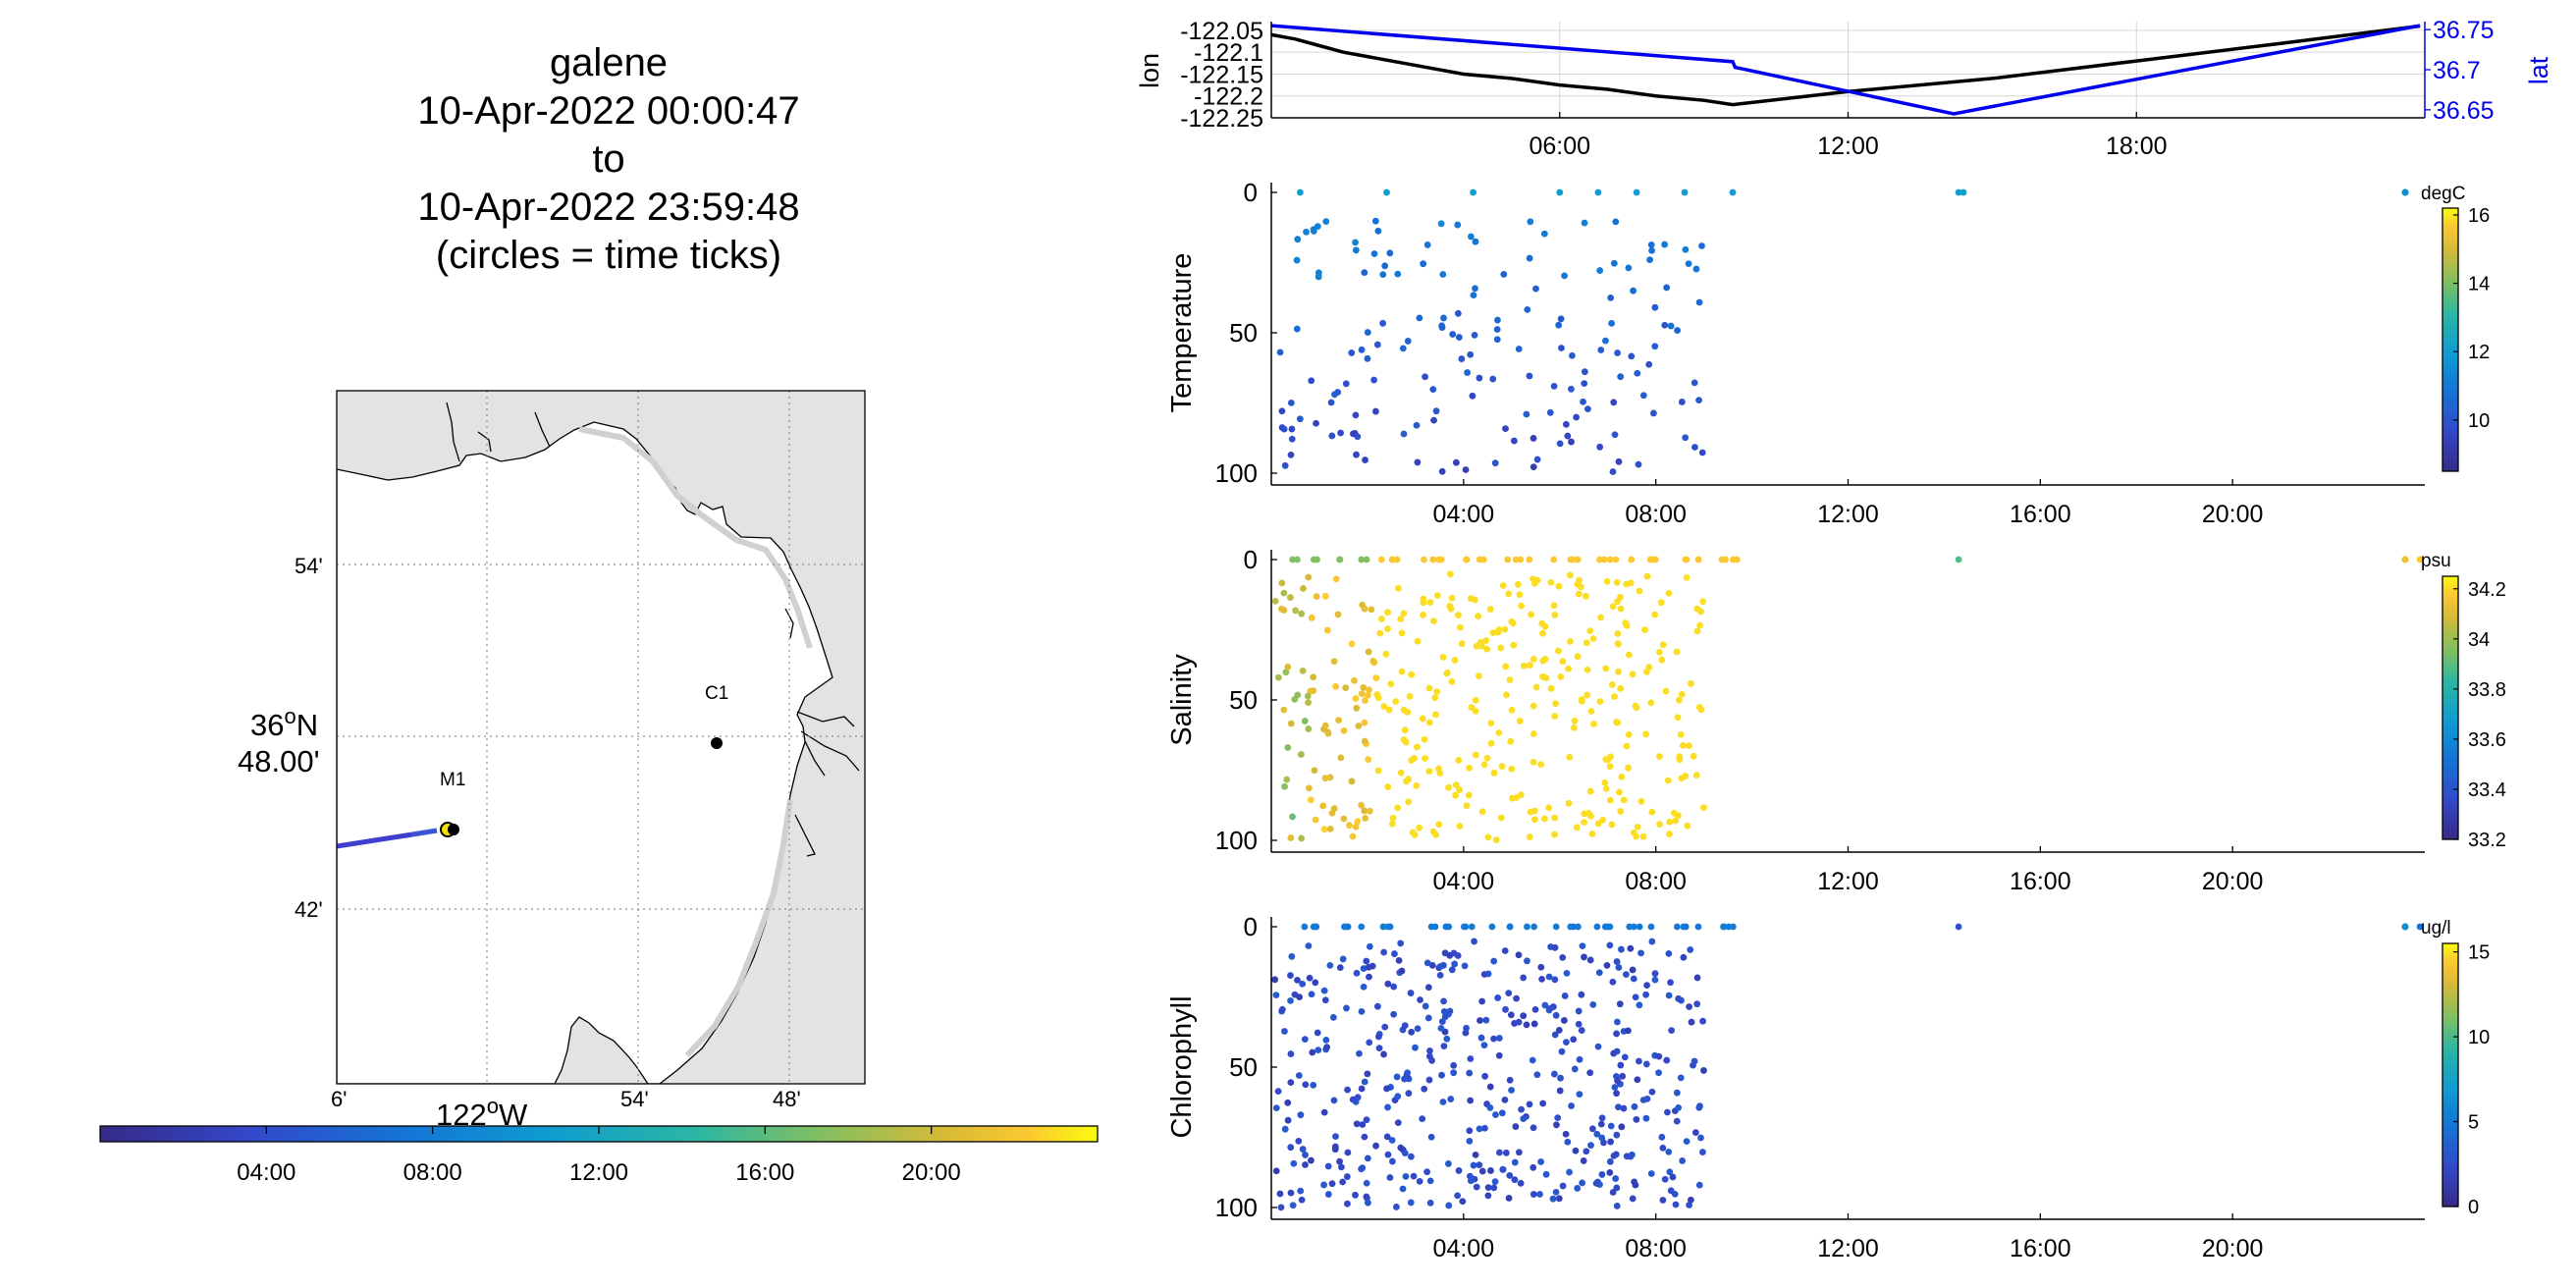  What do you see at coordinates (1848, 881) in the screenshot?
I see `x-tick-label: 12:00` at bounding box center [1848, 881].